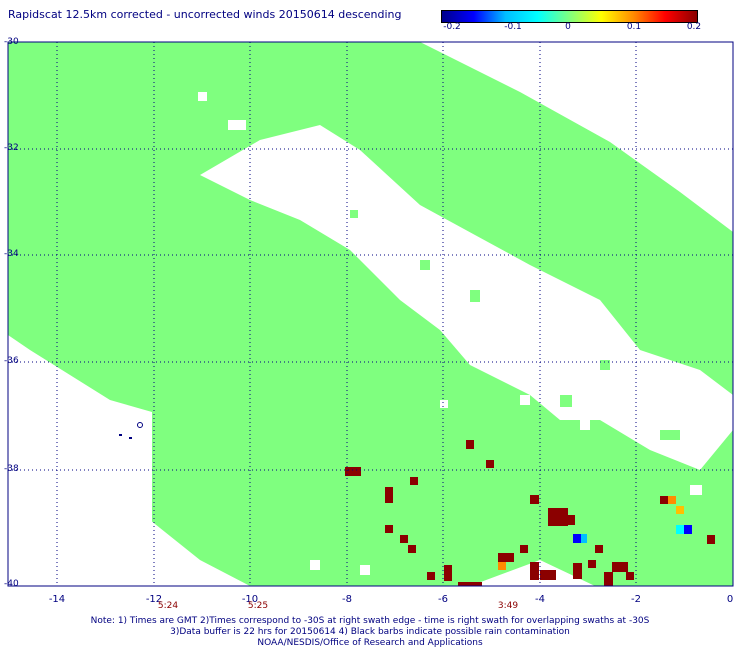  Describe the element at coordinates (508, 606) in the screenshot. I see `pass-time-label: 3:49` at that location.